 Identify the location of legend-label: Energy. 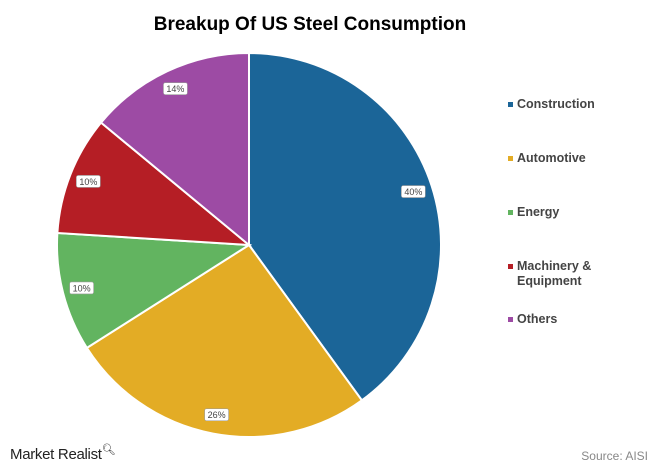
(538, 212).